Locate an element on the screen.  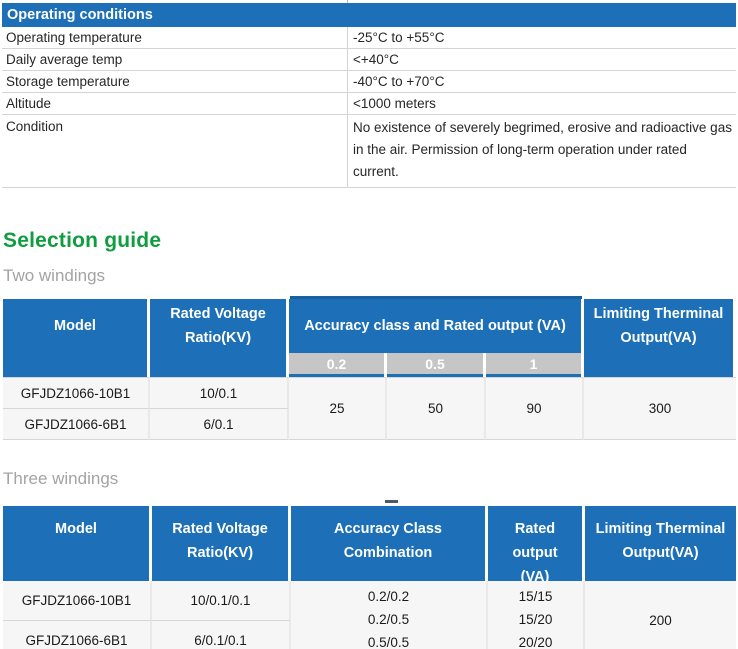
subheader-cell: 0.2 is located at coordinates (338, 365).